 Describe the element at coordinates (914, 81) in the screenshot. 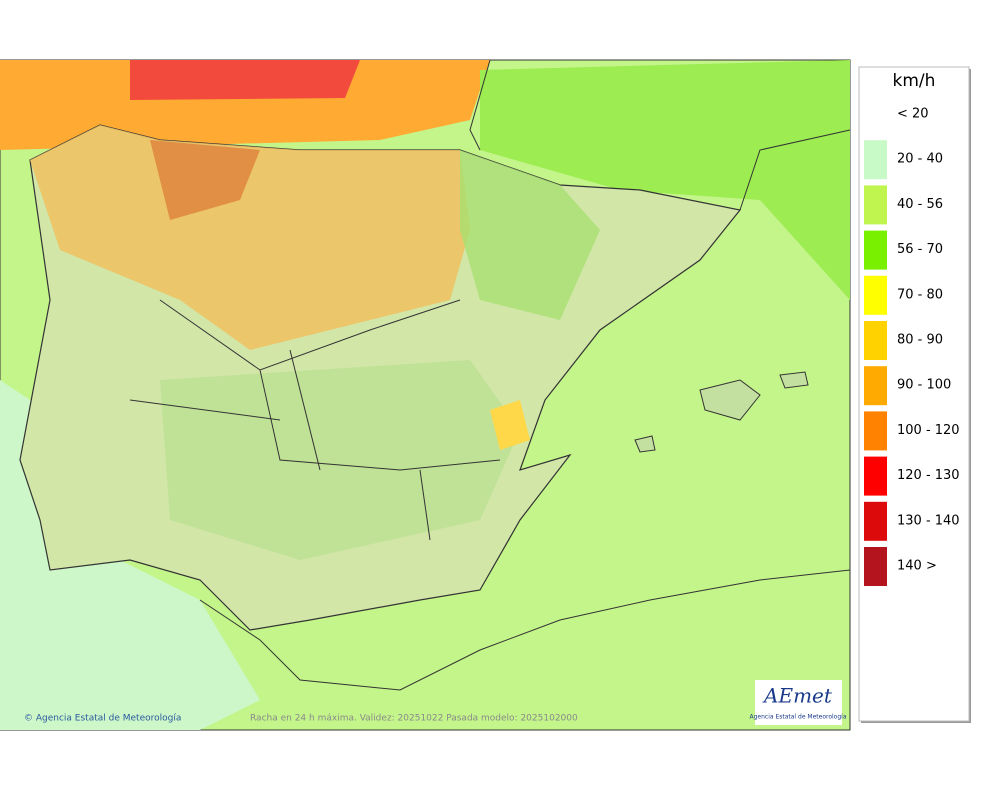

I see `legend-title: km/h` at that location.